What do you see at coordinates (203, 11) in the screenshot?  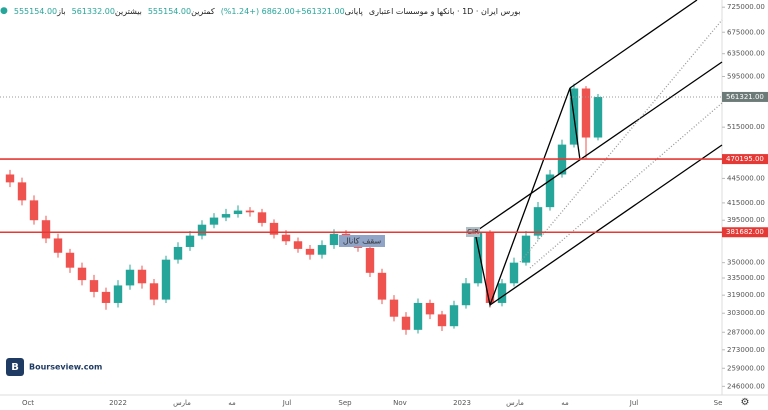 I see `quote-name: کمترین` at bounding box center [203, 11].